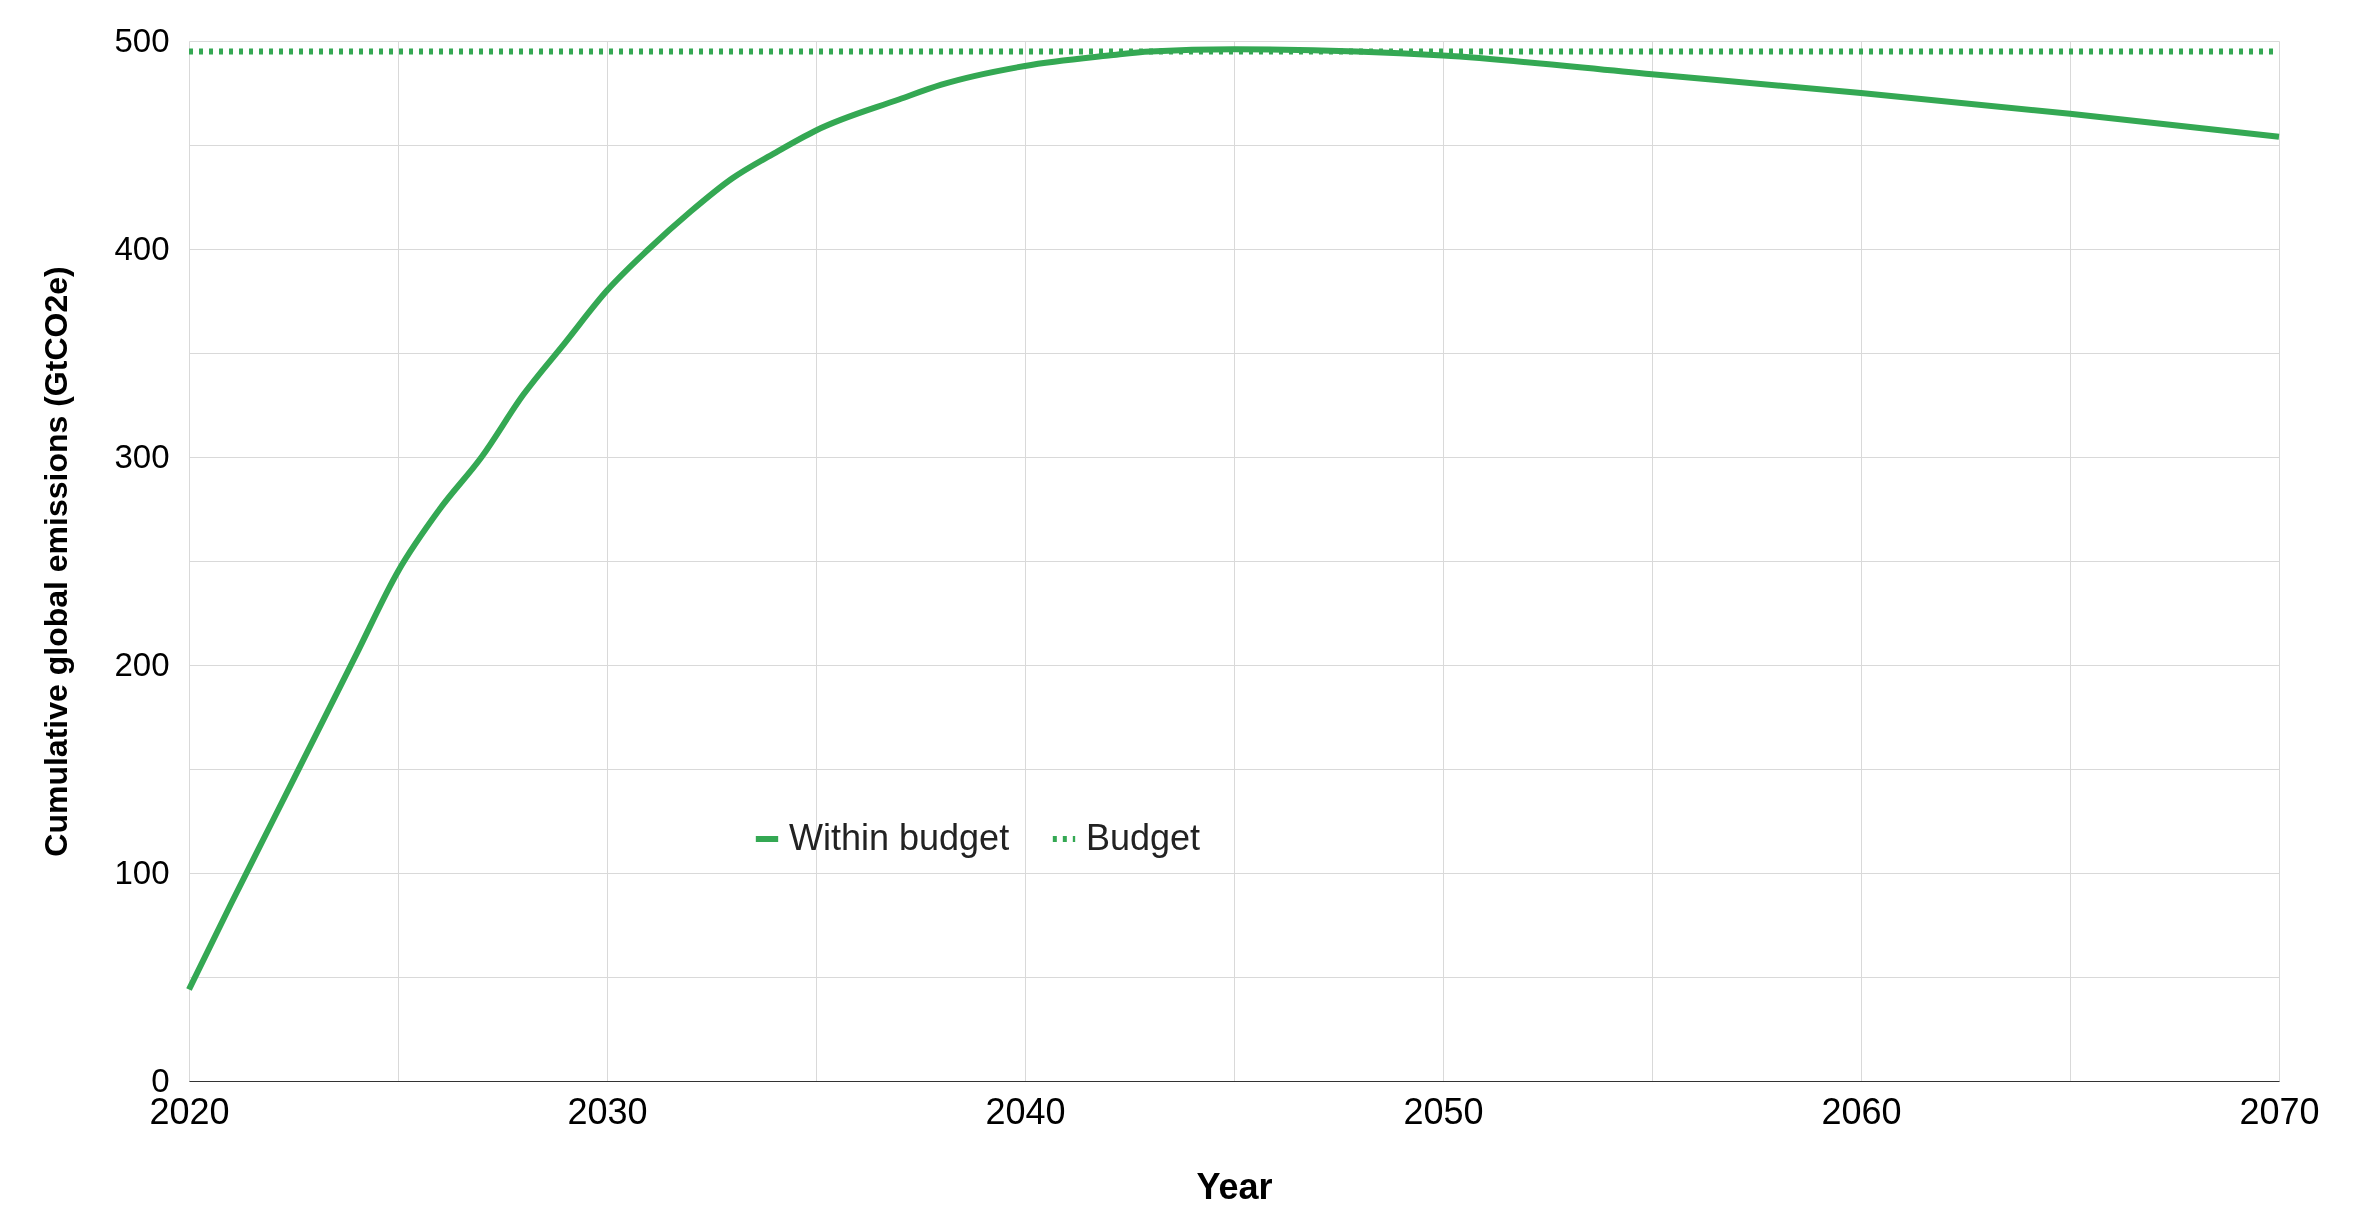 The image size is (2369, 1232). I want to click on y-axis-title: Cumulative global emissions (GtCO2e), so click(56, 561).